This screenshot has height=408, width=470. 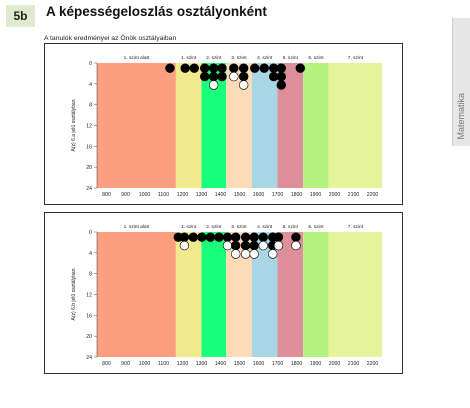 What do you see at coordinates (90, 64) in the screenshot?
I see `y-tick-label: 0` at bounding box center [90, 64].